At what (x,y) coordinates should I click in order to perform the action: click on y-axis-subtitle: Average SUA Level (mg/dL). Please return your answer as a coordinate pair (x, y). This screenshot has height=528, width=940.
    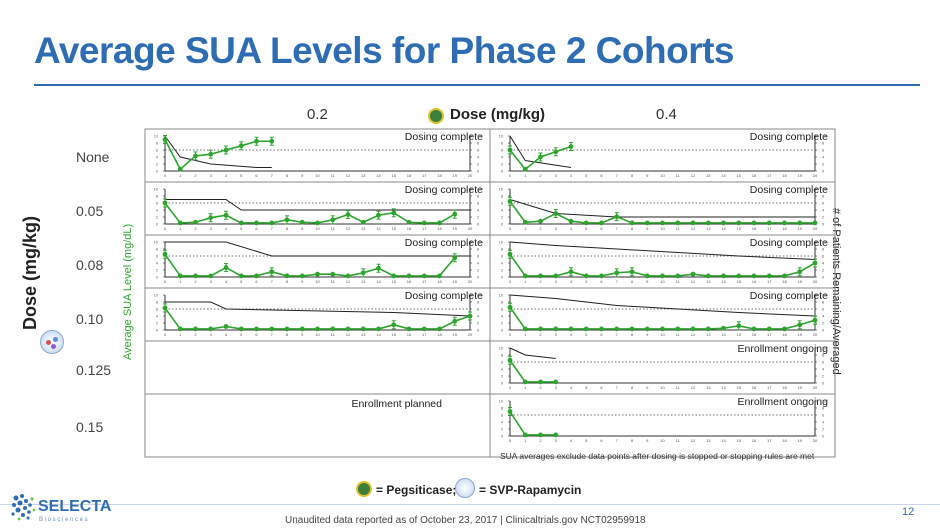
    Looking at the image, I should click on (128, 291).